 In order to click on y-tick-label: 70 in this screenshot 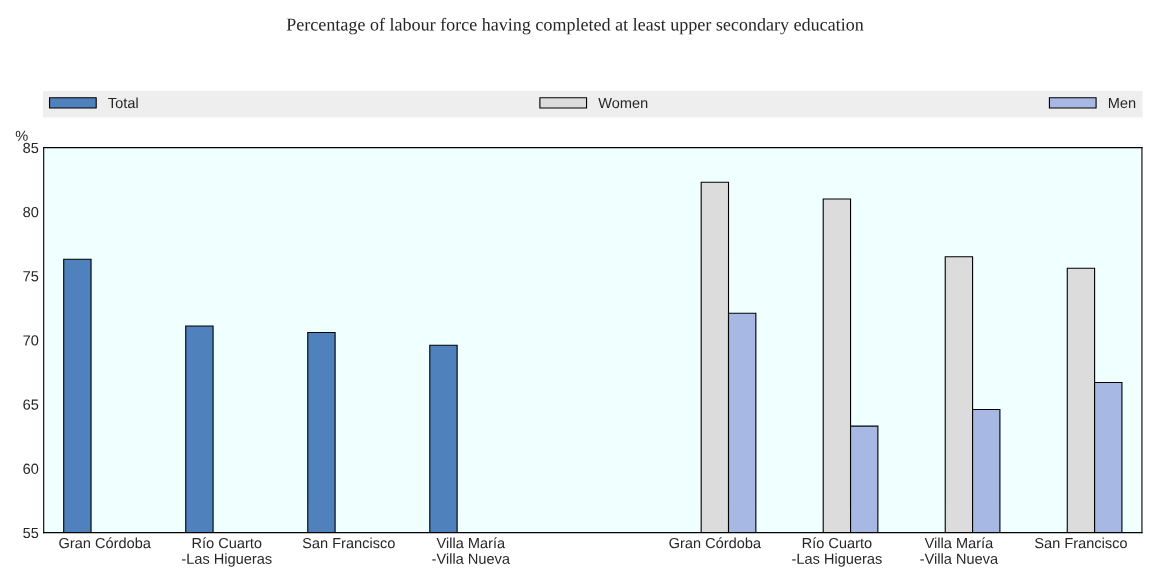, I will do `click(31, 340)`.